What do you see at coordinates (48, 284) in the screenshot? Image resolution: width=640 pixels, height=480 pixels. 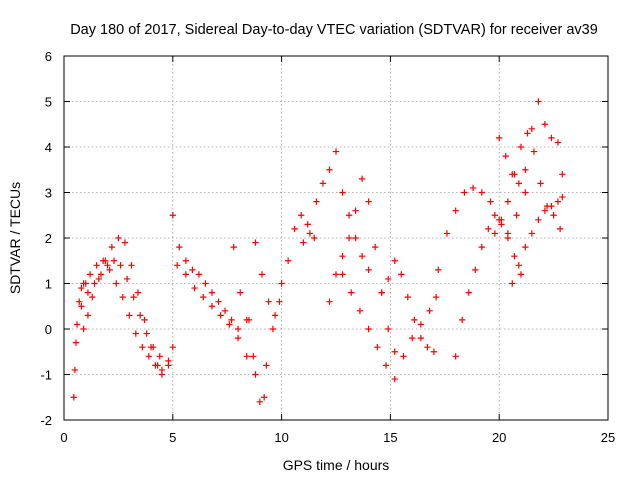 I see `y-tick-label: 1` at bounding box center [48, 284].